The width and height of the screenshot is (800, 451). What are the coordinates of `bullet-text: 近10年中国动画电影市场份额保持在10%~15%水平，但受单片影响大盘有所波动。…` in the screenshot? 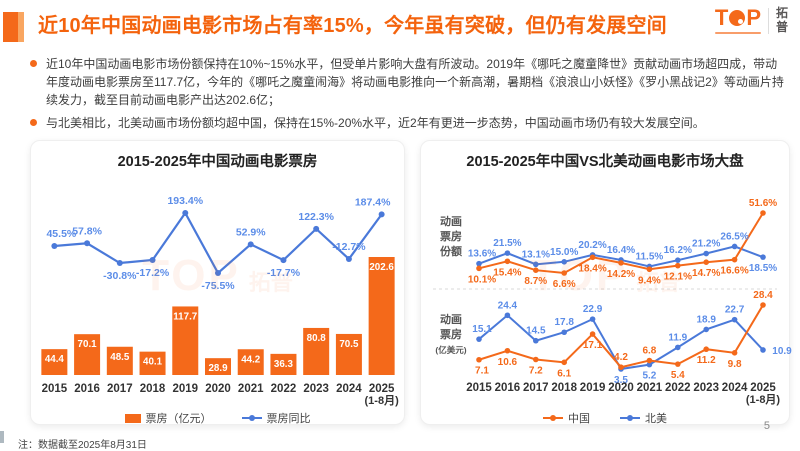 It's located at (415, 82).